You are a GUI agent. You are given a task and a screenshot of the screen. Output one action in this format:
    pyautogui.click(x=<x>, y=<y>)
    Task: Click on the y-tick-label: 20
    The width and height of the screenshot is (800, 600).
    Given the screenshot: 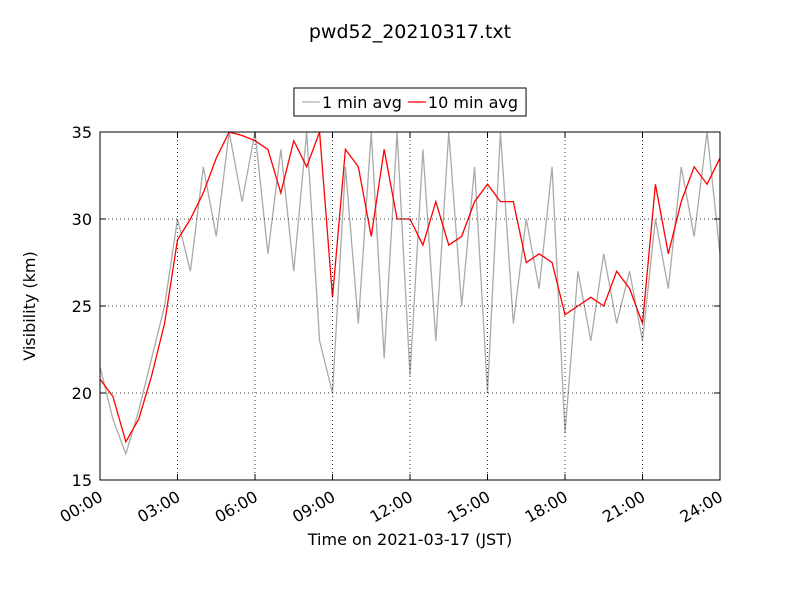 What is the action you would take?
    pyautogui.click(x=82, y=393)
    